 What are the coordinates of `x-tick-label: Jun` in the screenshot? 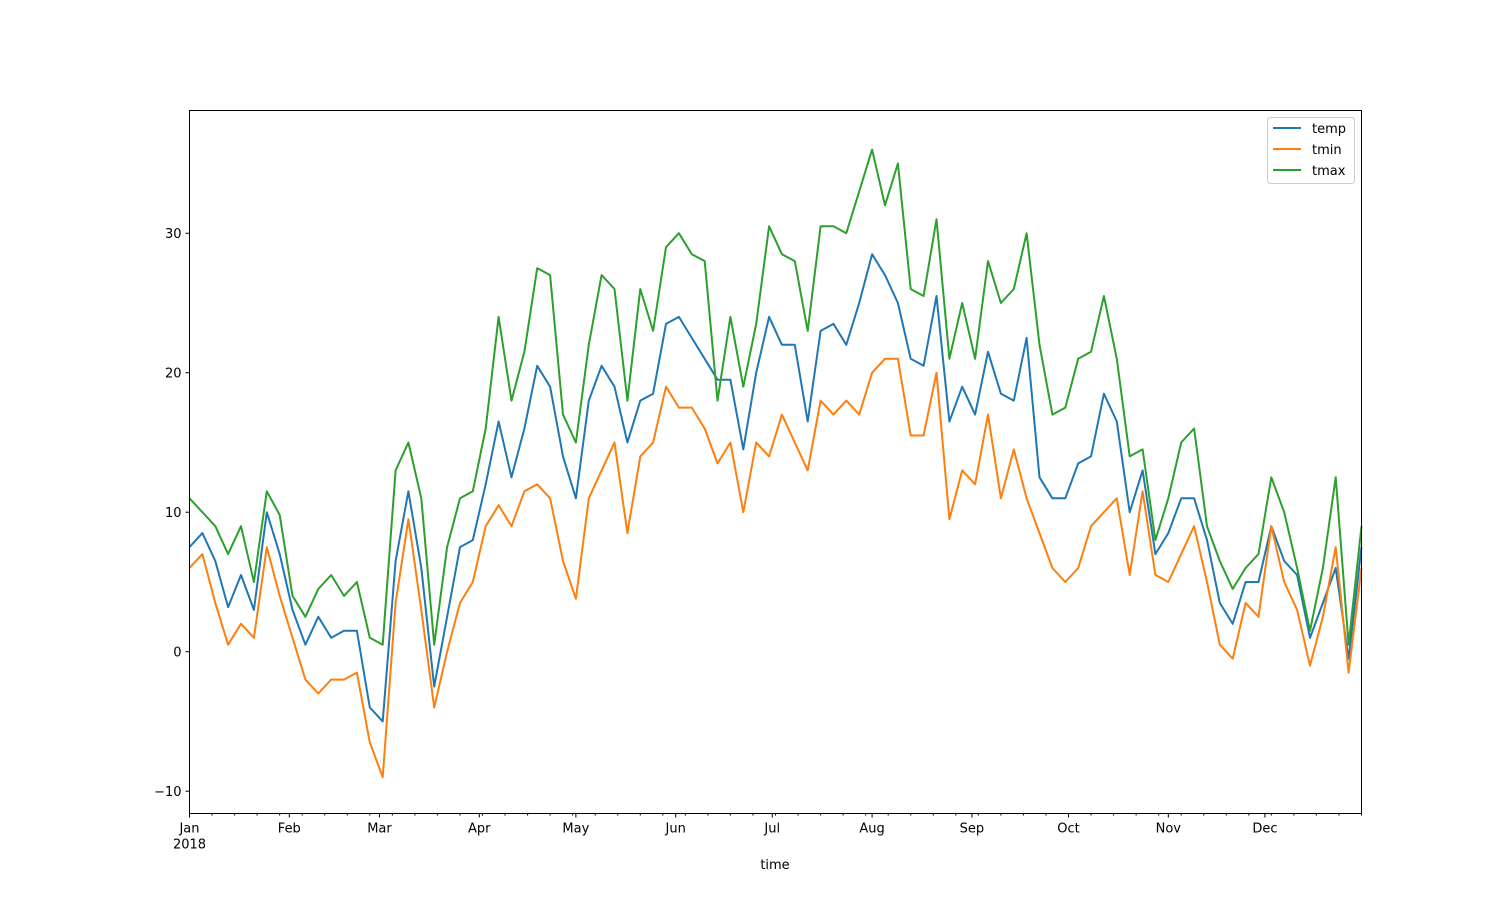 It's located at (675, 829).